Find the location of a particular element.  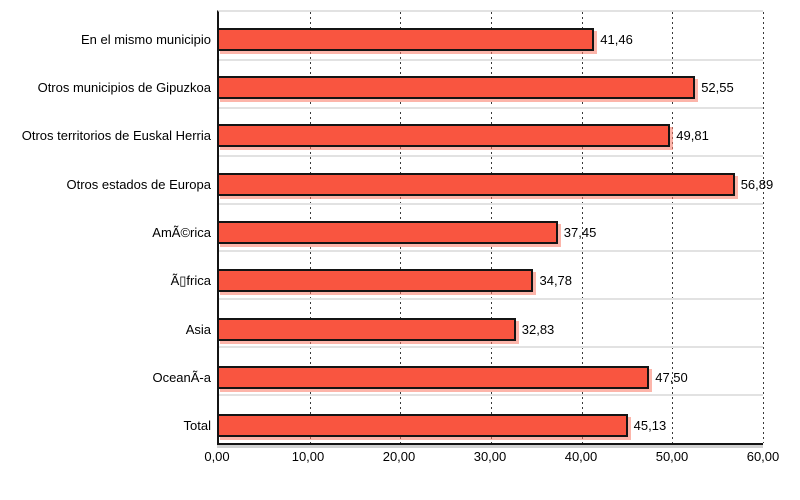

bar-track: 37,45 is located at coordinates (490, 232).